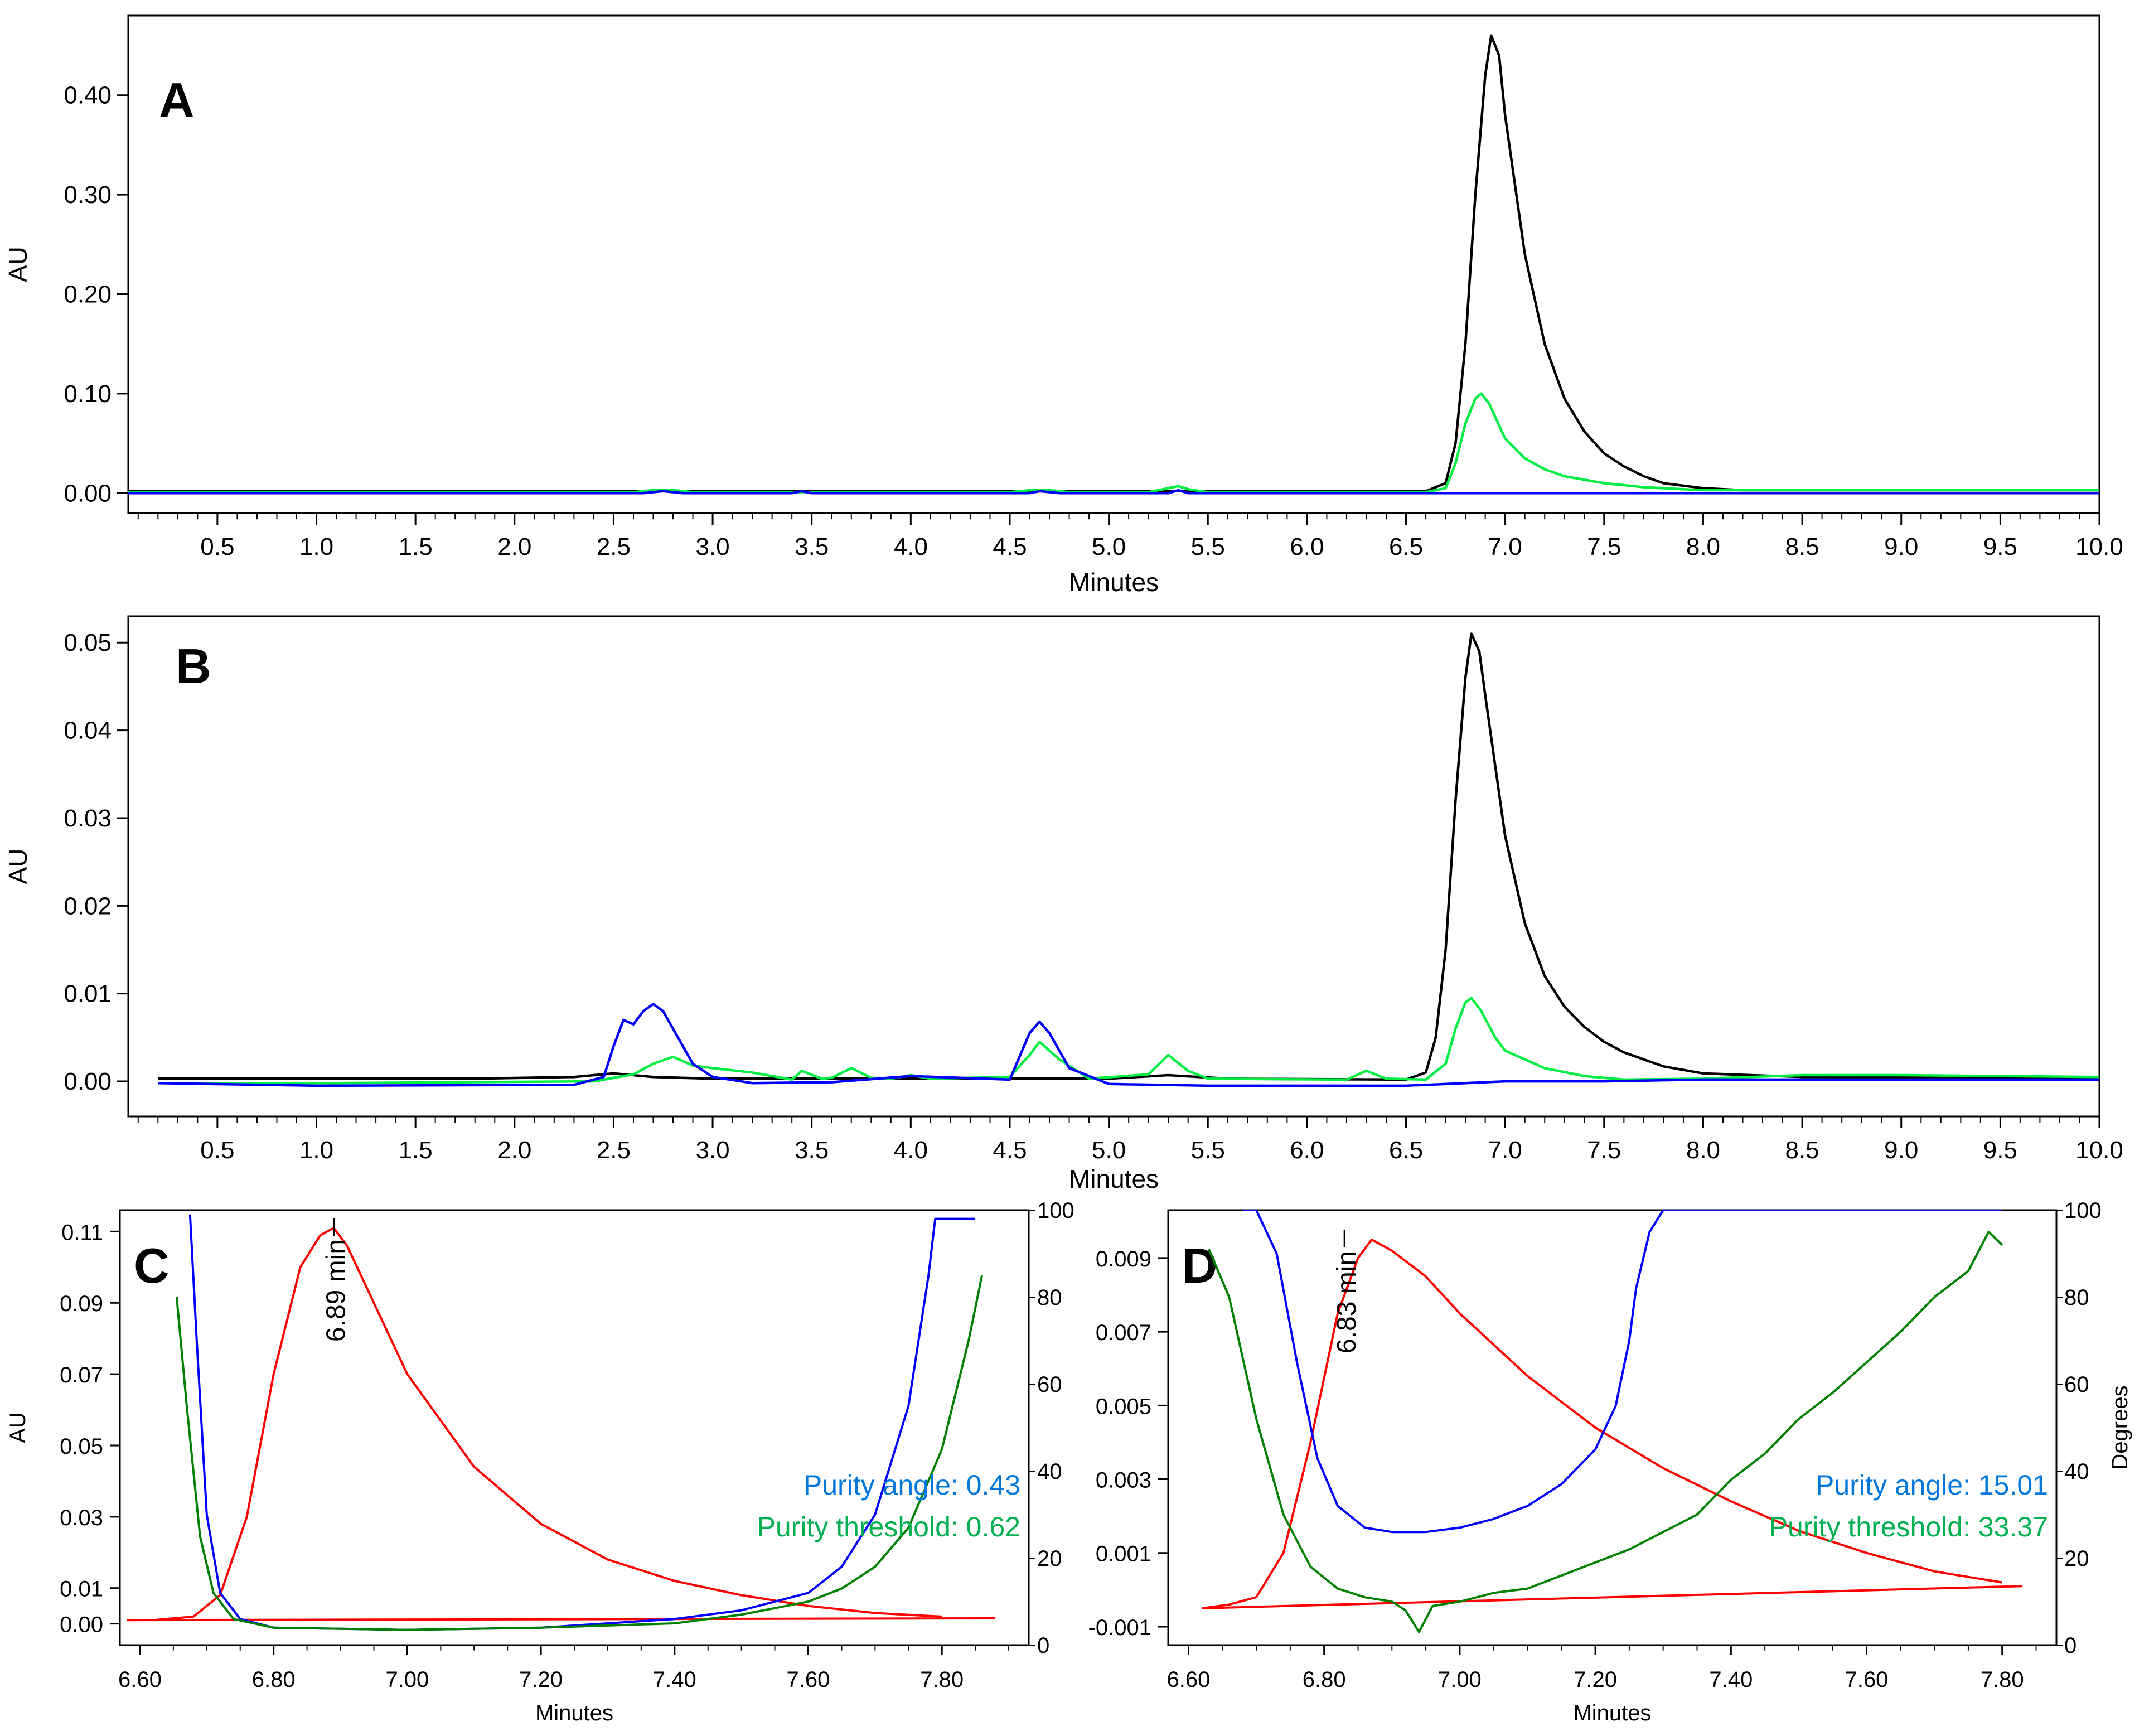 The width and height of the screenshot is (2154, 1736). Describe the element at coordinates (1123, 1333) in the screenshot. I see `y-tick-label: 0.007` at that location.